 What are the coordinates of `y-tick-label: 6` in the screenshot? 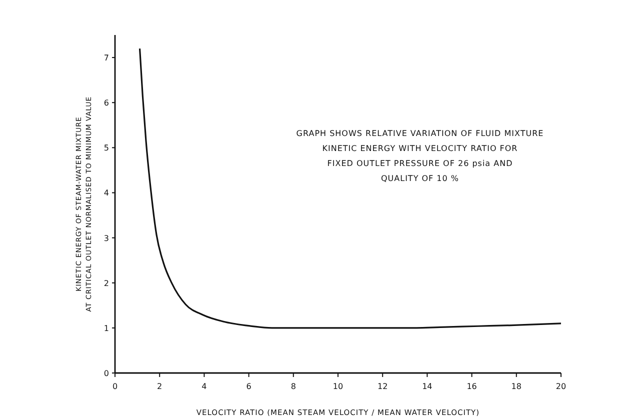 It's located at (106, 103).